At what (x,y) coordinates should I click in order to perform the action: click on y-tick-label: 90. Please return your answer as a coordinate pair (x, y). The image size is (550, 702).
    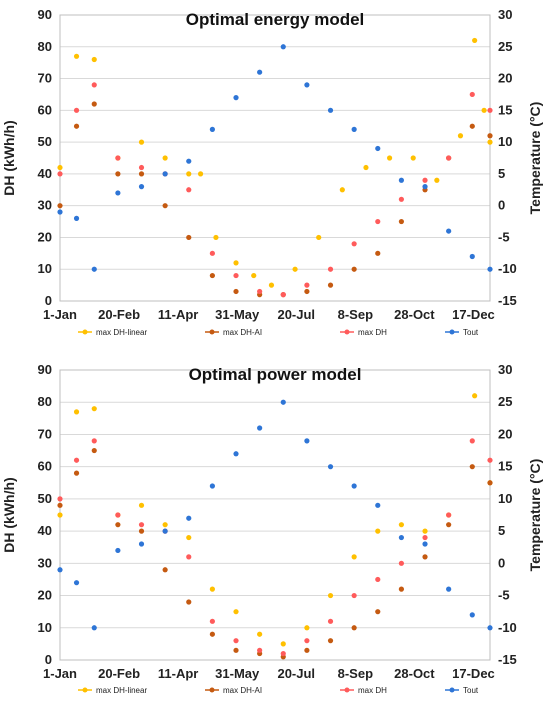
    Looking at the image, I should click on (45, 14).